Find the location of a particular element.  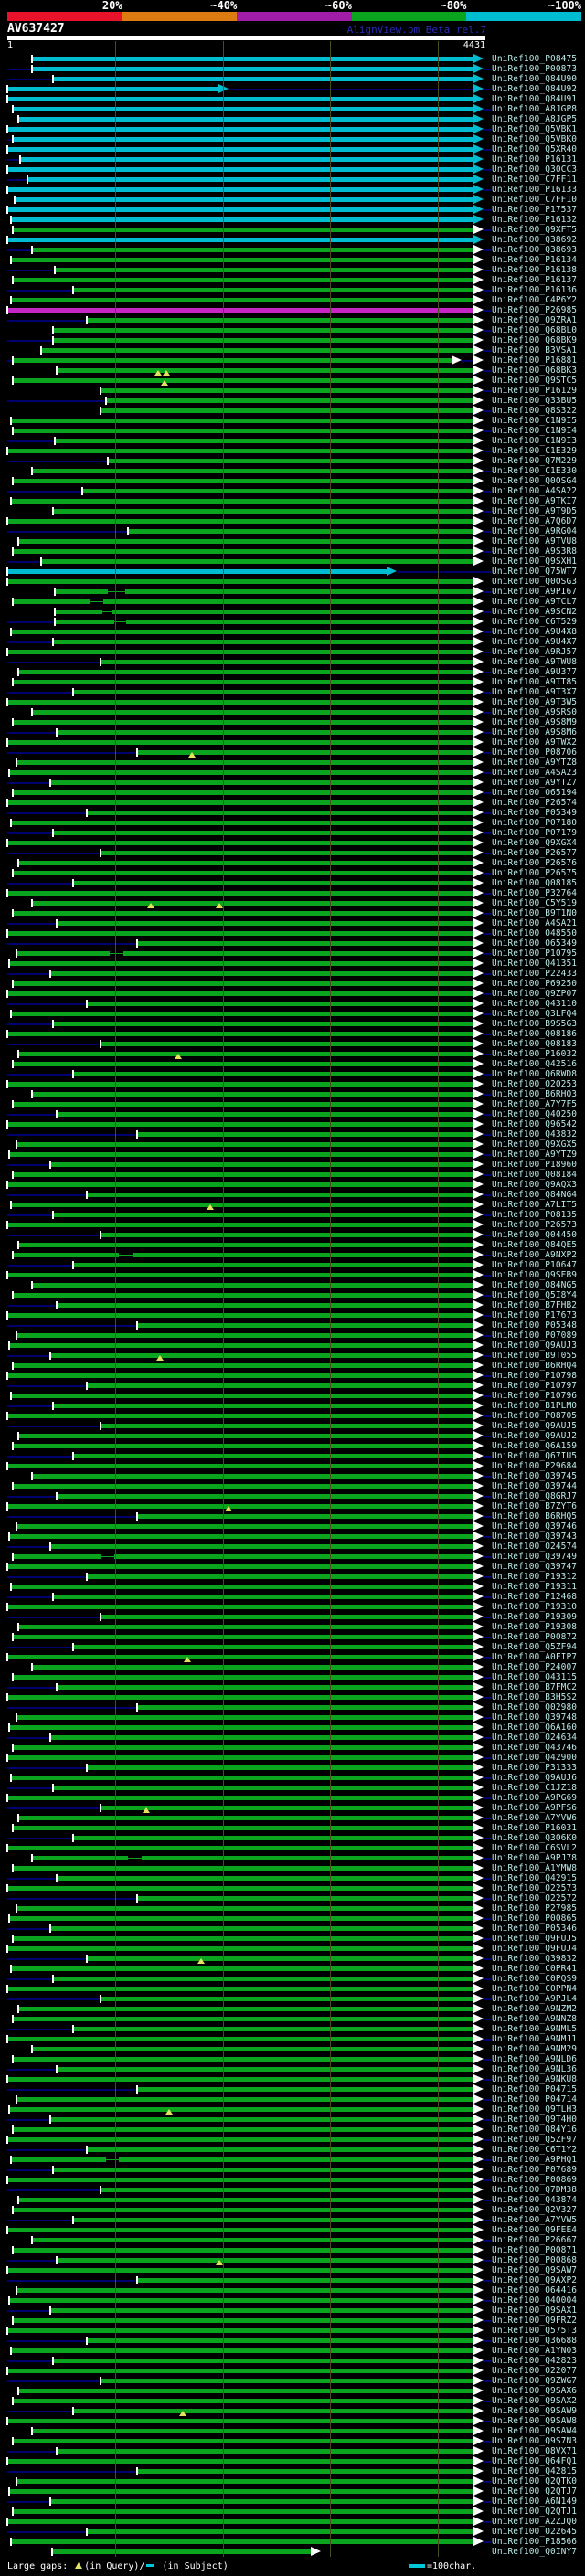

hit-label: UniRef100_P10796 is located at coordinates (535, 1396).